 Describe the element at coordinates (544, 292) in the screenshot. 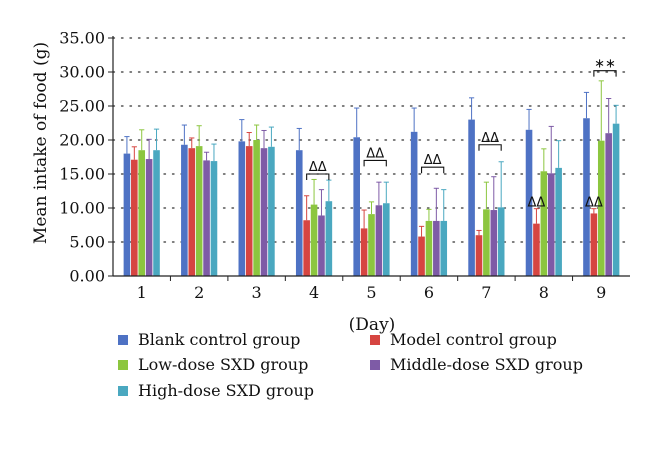

I see `x-tick-label: 8` at that location.